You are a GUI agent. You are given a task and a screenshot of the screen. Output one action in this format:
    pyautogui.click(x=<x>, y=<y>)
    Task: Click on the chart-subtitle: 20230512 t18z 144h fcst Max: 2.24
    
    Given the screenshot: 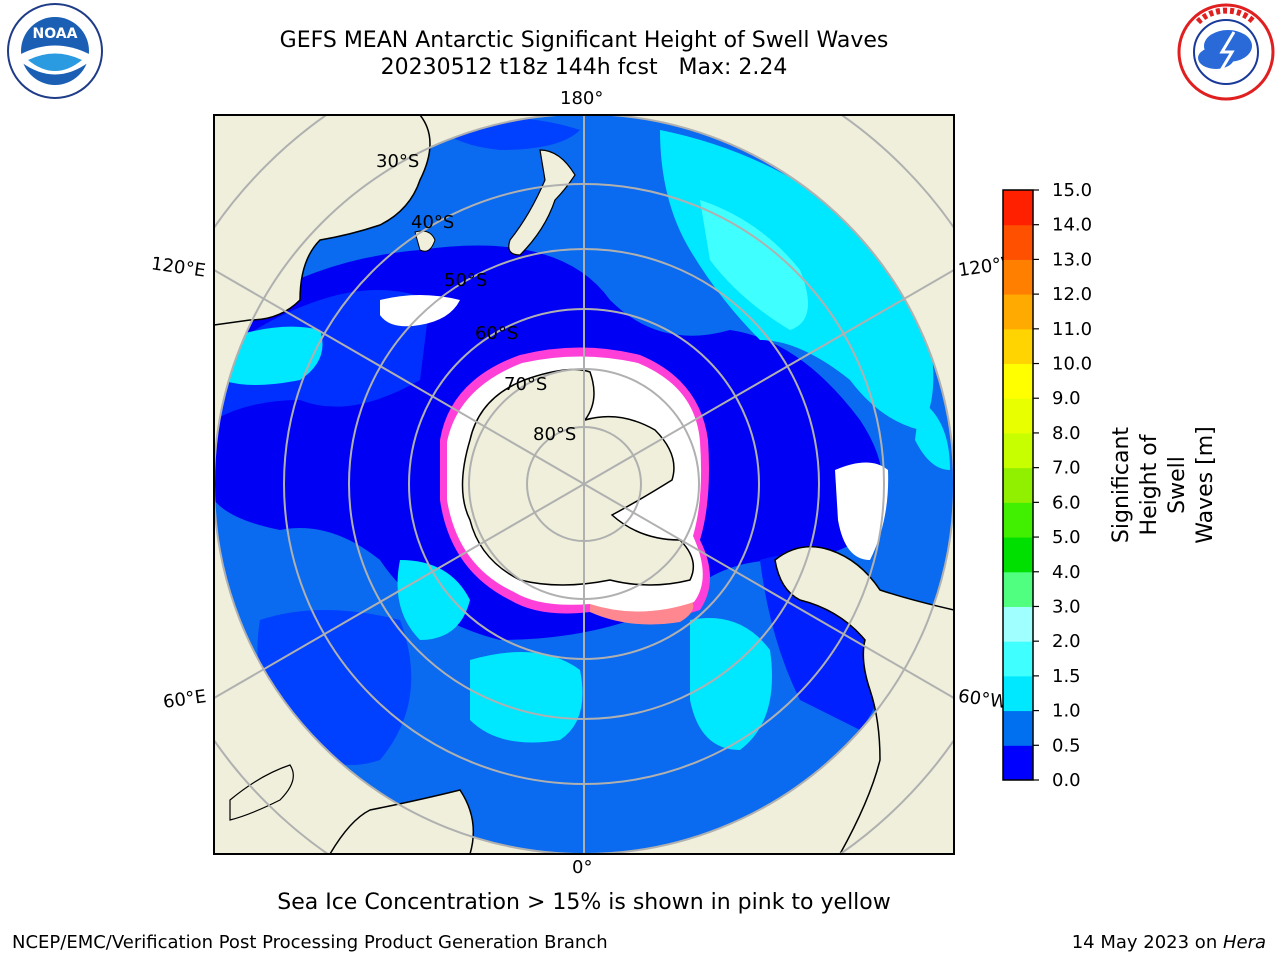 What is the action you would take?
    pyautogui.click(x=584, y=67)
    